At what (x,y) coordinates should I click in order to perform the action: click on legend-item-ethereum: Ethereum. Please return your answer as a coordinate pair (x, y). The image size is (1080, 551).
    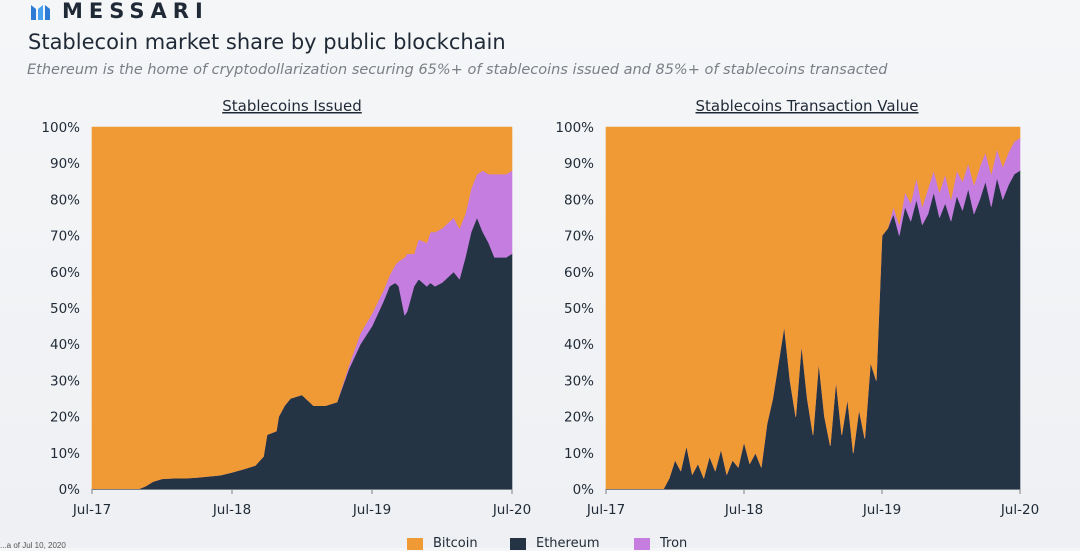
    Looking at the image, I should click on (555, 543).